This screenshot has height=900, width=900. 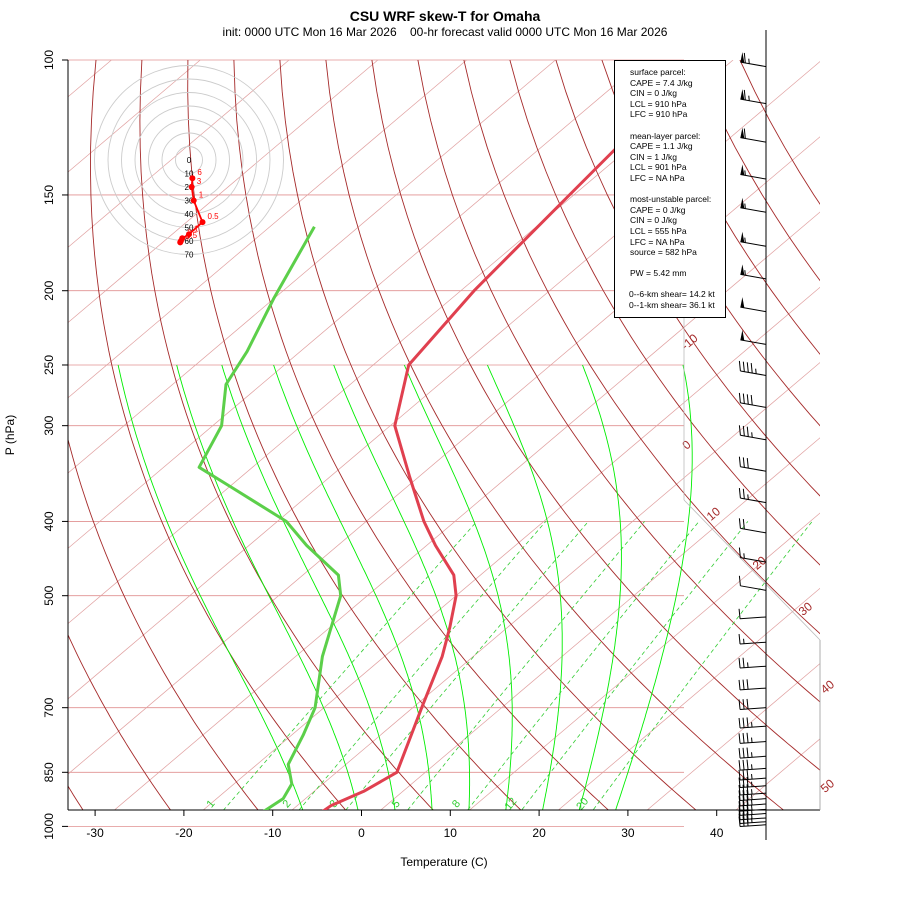 I want to click on barb-flag, so click(x=742, y=203).